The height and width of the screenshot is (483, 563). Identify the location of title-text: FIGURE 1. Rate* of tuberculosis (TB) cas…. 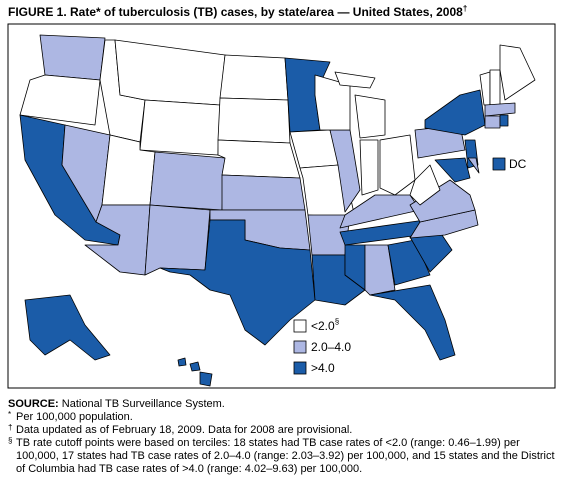
(235, 12).